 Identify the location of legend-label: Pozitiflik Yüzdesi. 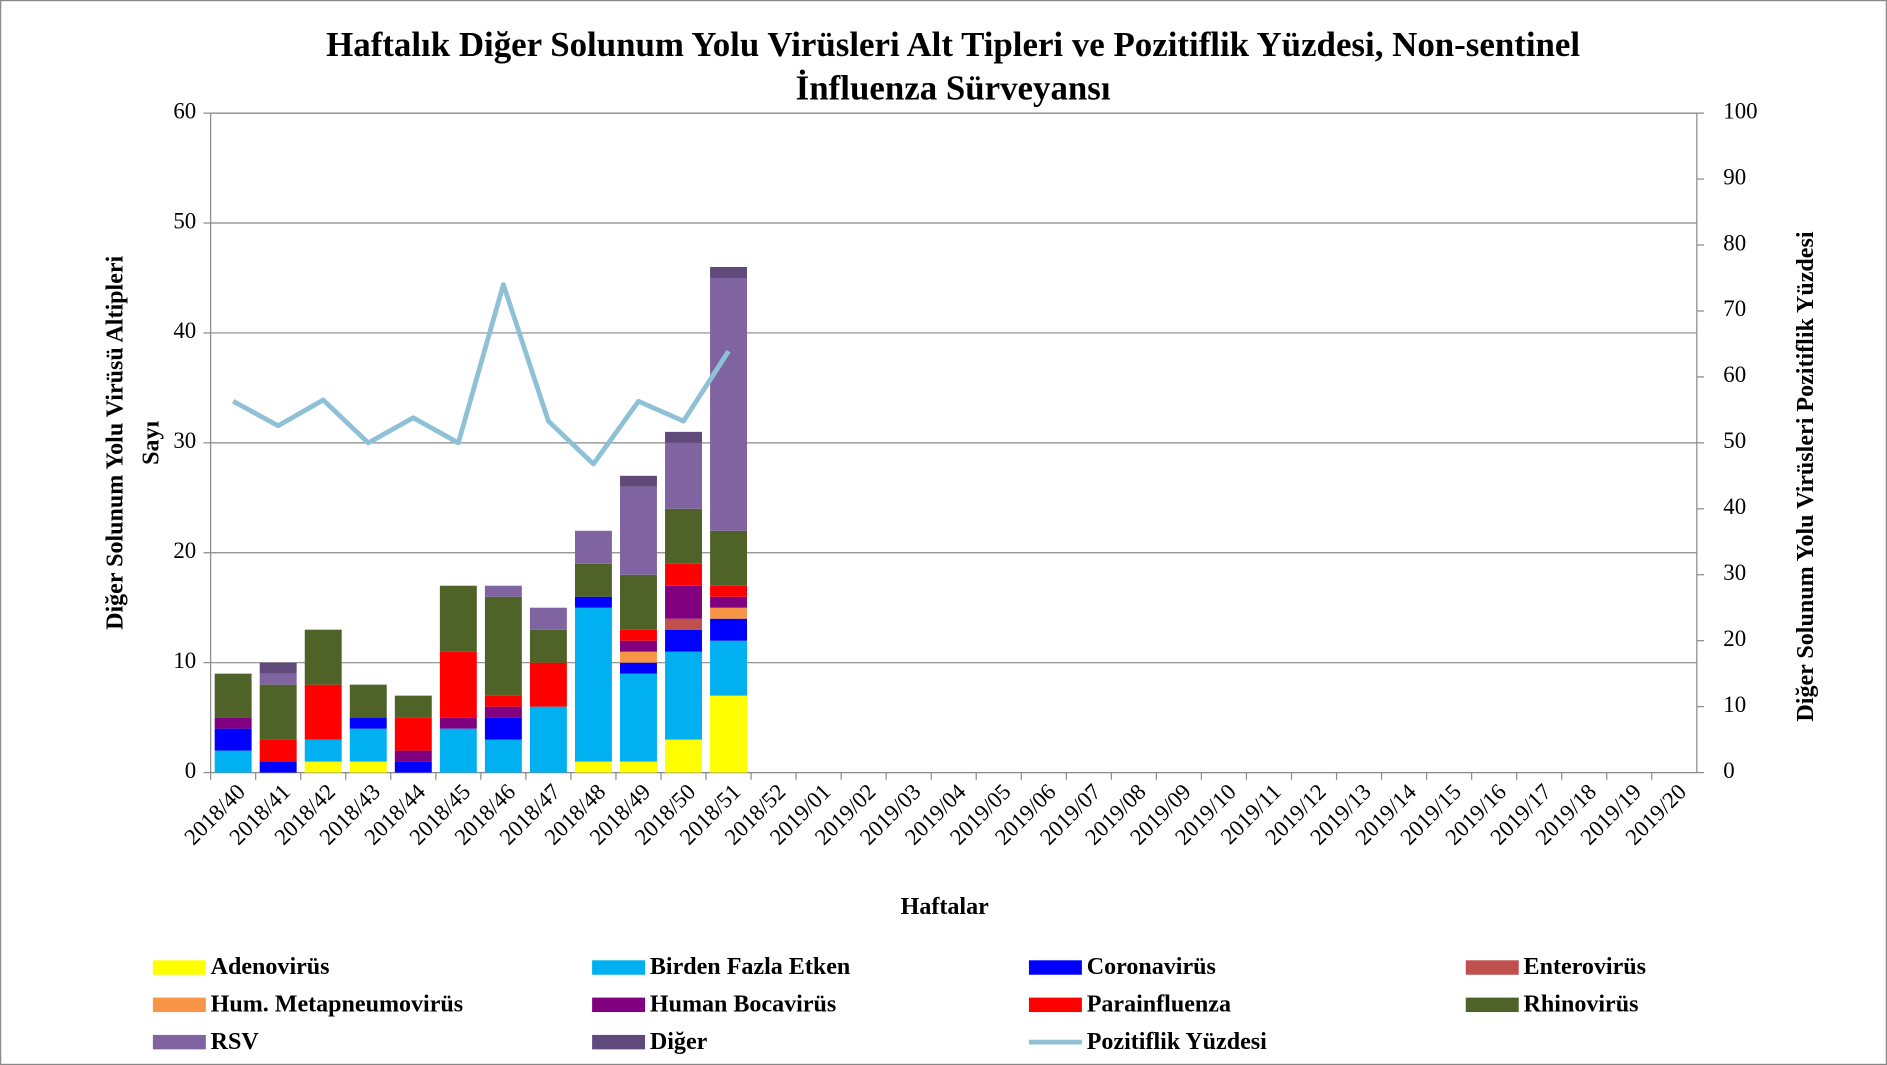
(1177, 1042).